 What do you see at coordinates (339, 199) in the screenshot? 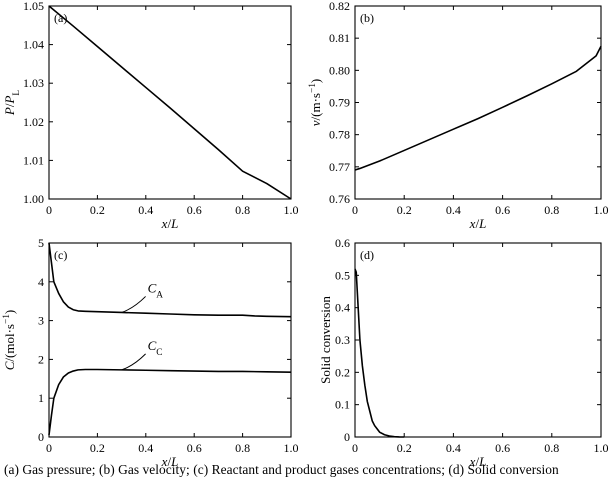
I see `y-tick-label: 0.76` at bounding box center [339, 199].